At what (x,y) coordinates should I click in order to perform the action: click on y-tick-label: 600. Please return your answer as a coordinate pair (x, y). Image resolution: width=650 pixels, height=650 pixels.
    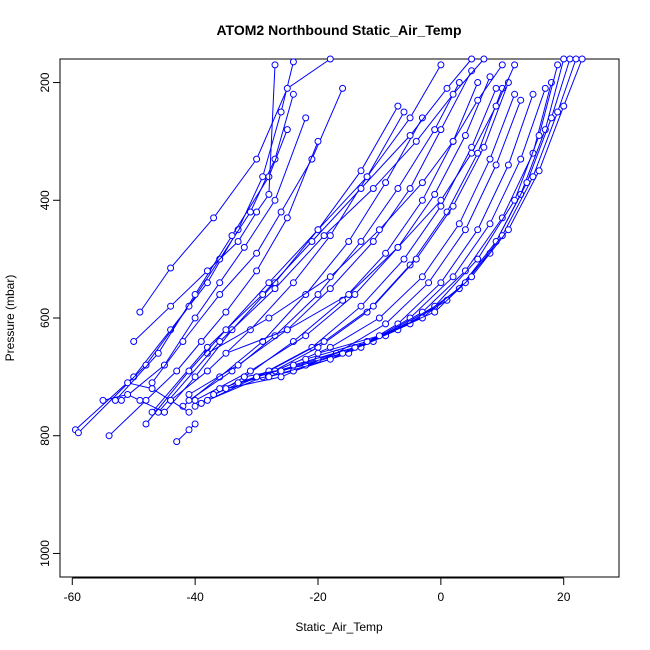
    Looking at the image, I should click on (45, 318).